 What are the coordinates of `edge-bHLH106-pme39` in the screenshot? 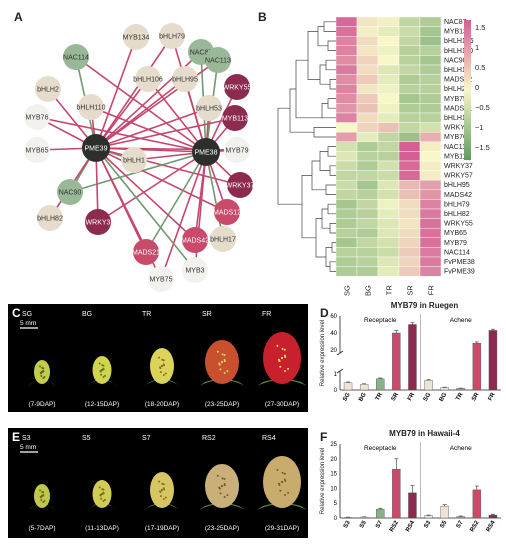 It's located at (122, 113).